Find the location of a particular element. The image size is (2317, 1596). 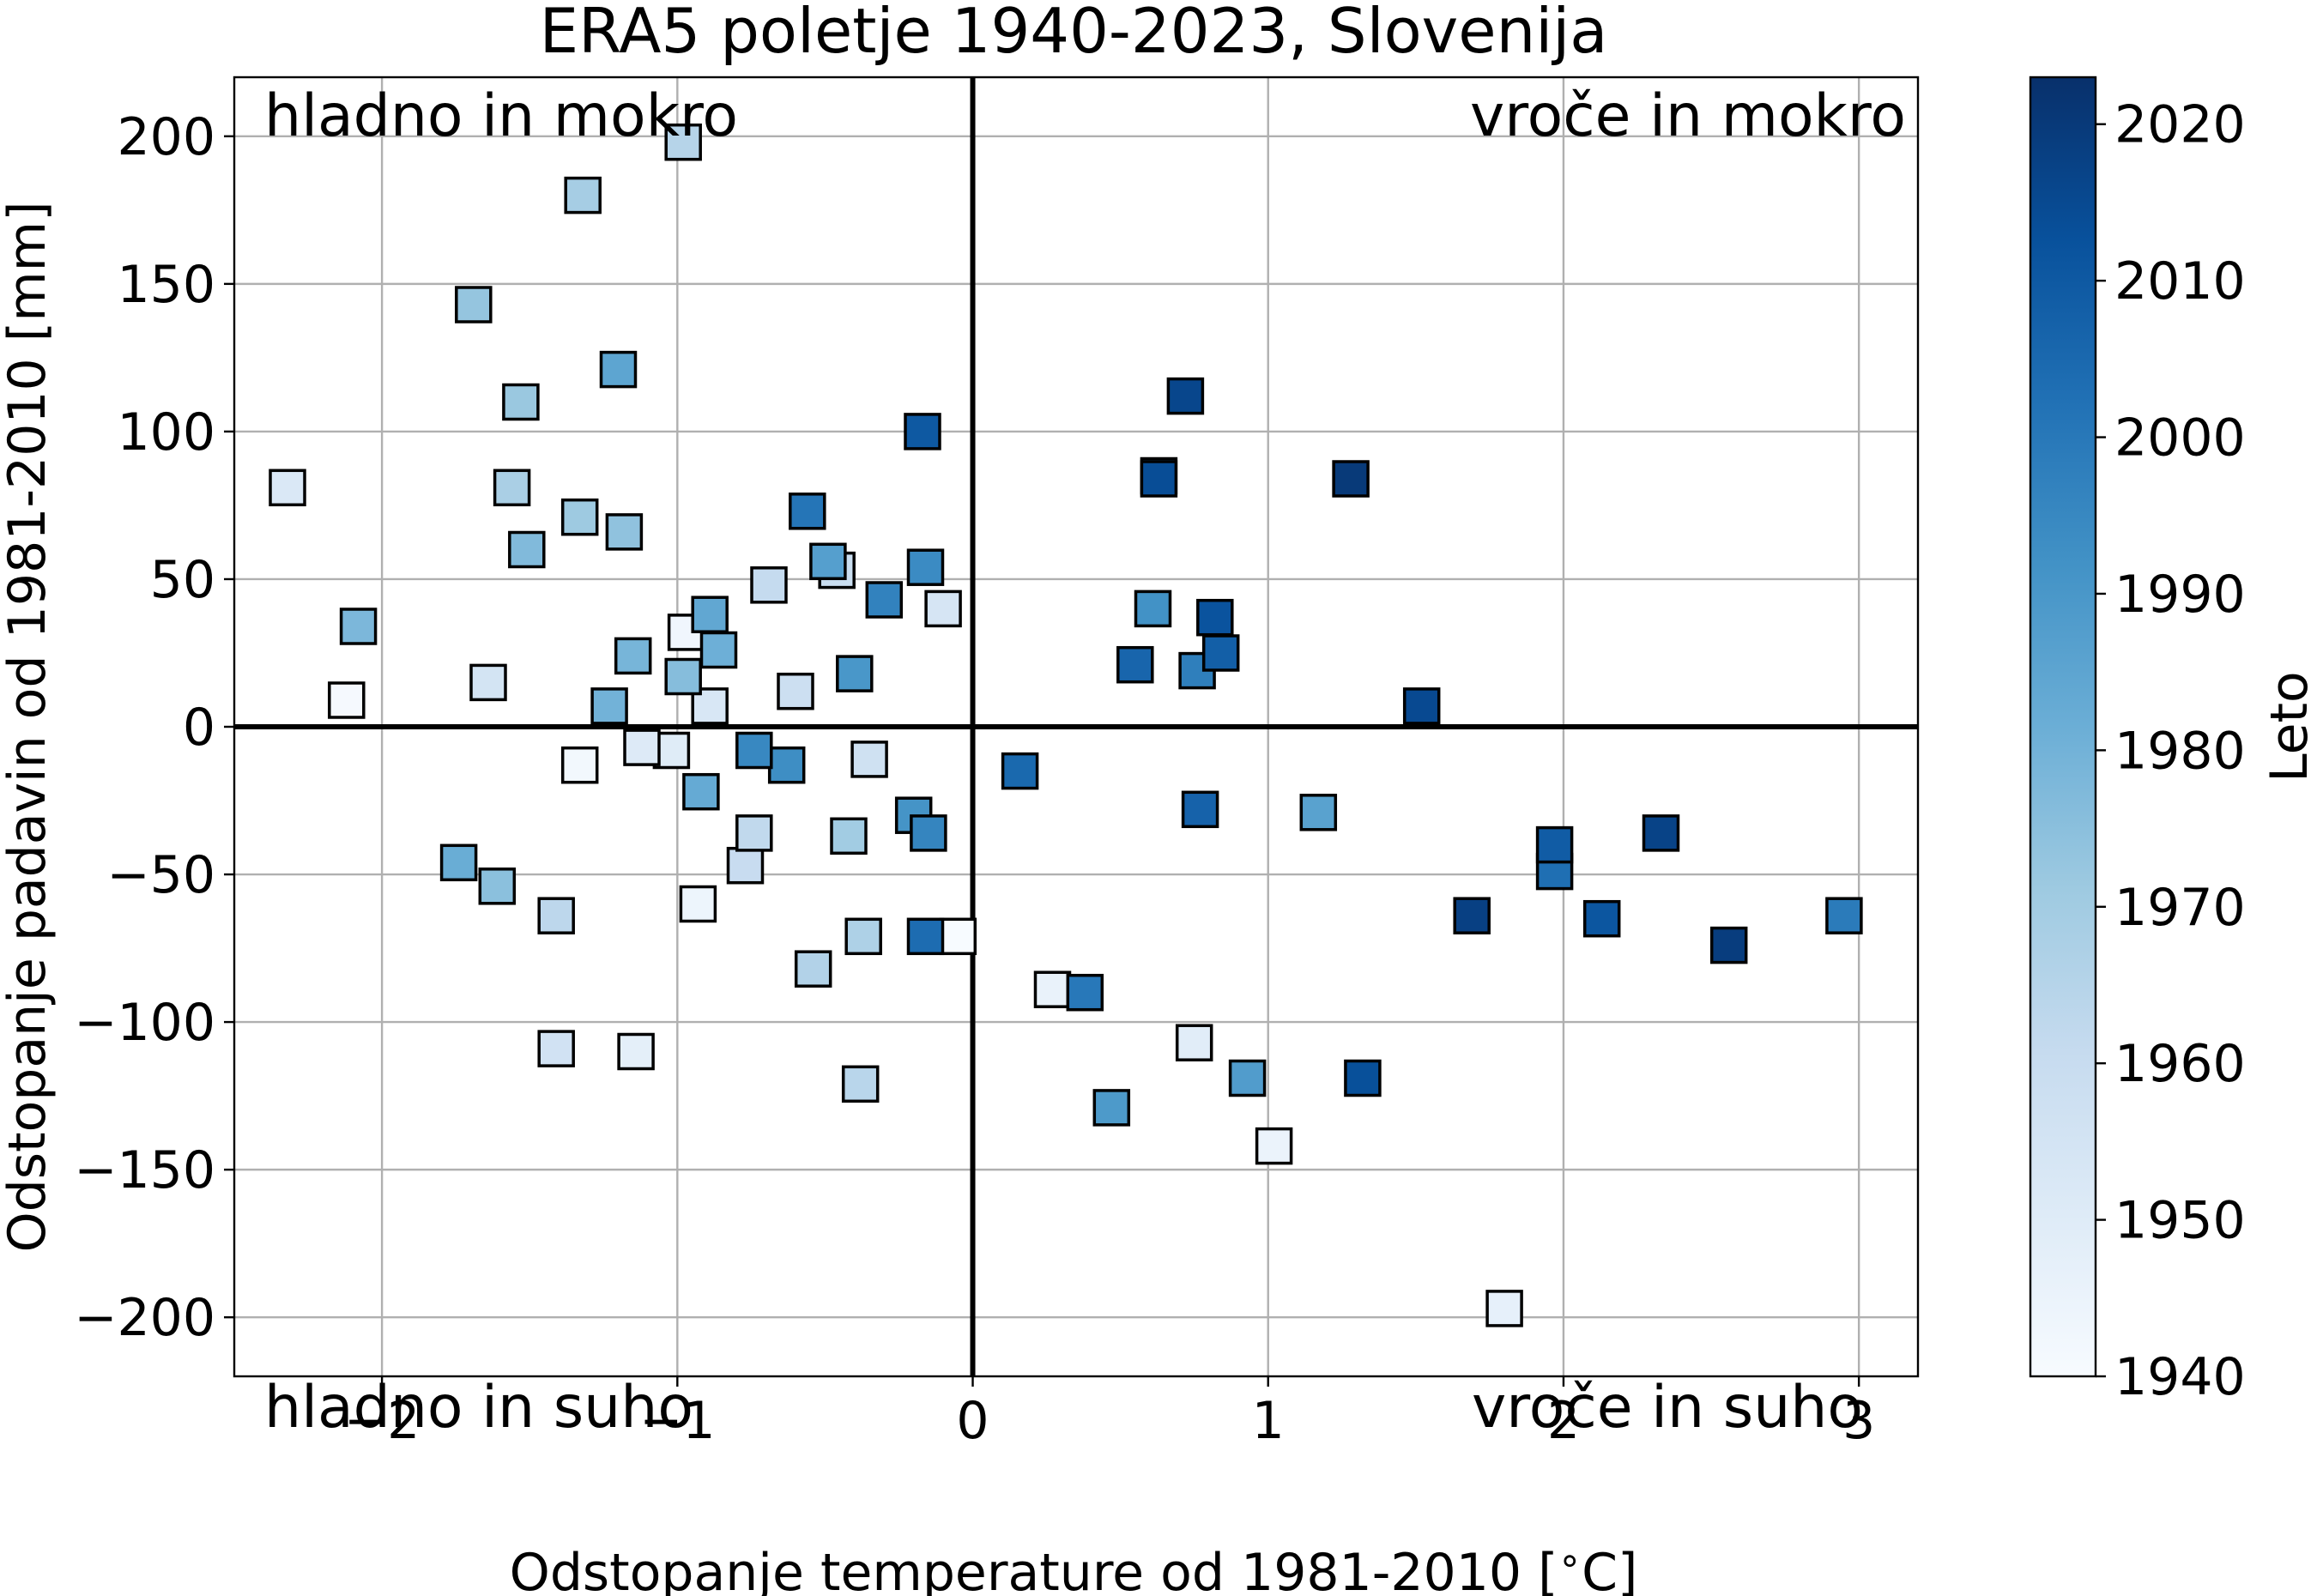

chart-title: ERA5 poletje 1940-2023, Slovenija is located at coordinates (1074, 33).